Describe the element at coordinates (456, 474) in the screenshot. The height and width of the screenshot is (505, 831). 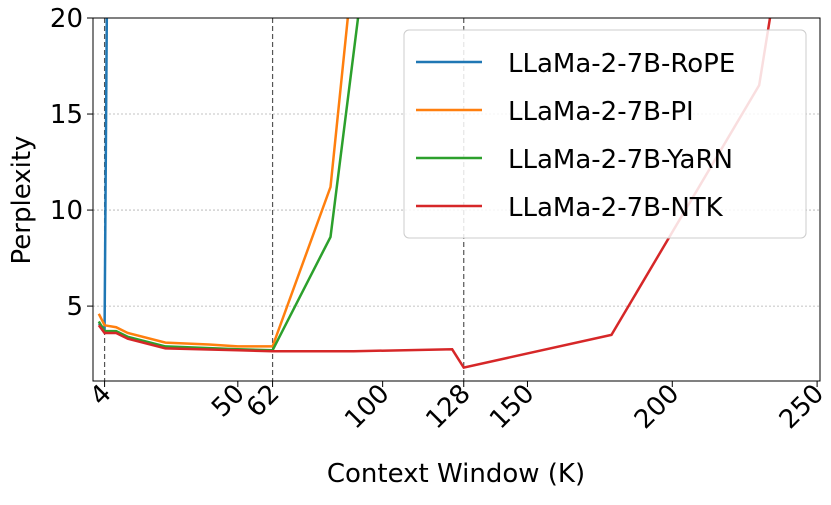
I see `x-axis-label: Context Window (K)` at that location.